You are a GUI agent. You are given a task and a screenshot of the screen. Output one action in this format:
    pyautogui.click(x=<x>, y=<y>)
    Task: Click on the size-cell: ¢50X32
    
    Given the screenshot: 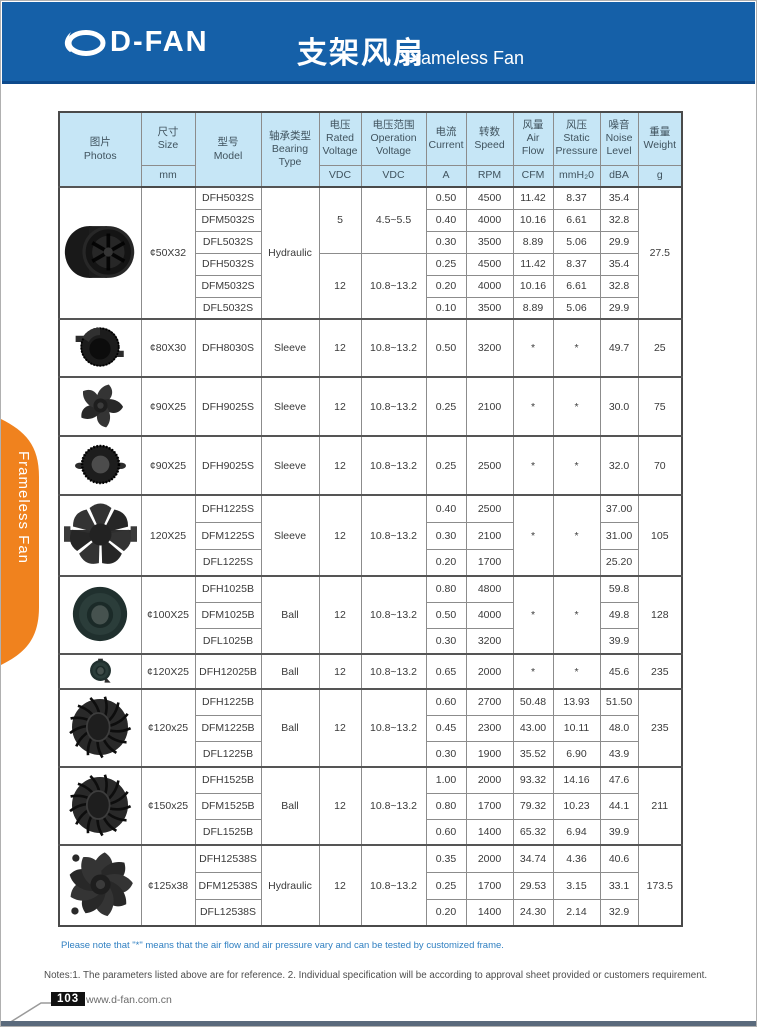 What is the action you would take?
    pyautogui.click(x=168, y=253)
    